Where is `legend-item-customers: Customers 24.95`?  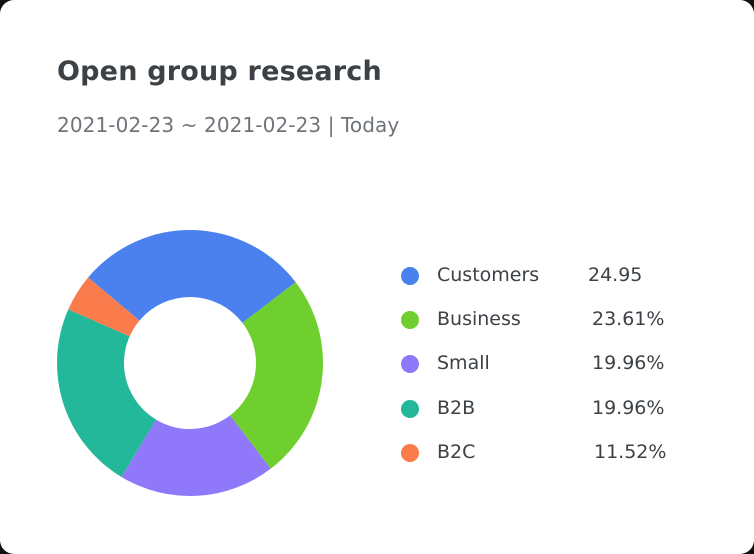
legend-item-customers: Customers 24.95 is located at coordinates (550, 277).